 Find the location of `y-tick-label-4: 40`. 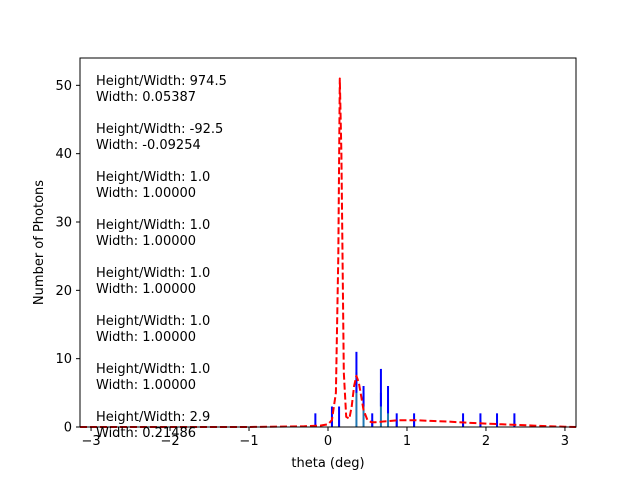

y-tick-label-4: 40 is located at coordinates (63, 154).